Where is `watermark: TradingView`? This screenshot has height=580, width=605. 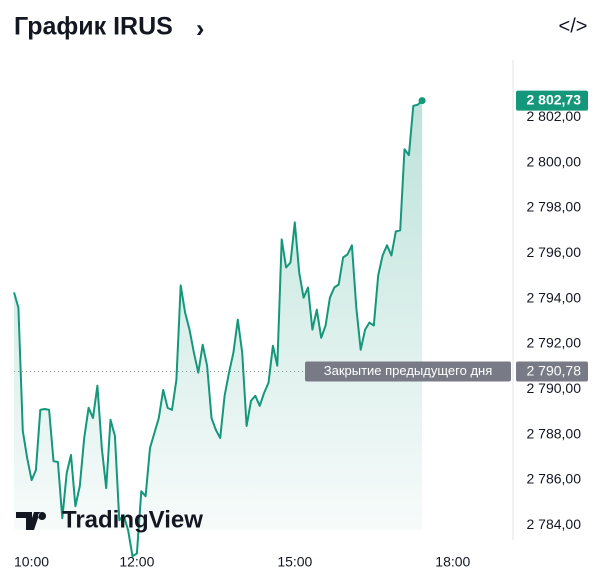 watermark: TradingView is located at coordinates (109, 519).